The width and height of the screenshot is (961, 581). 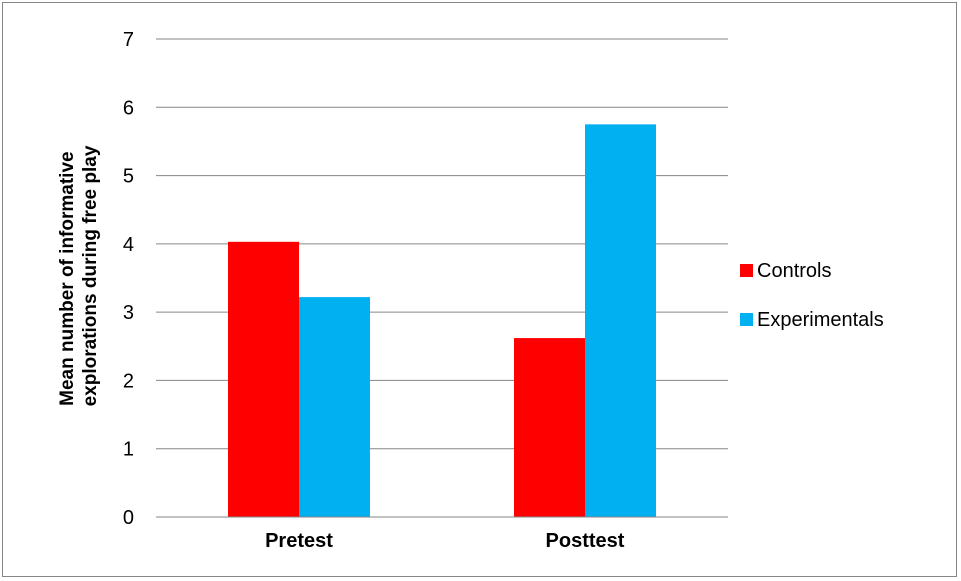 What do you see at coordinates (549, 427) in the screenshot?
I see `bar-controls-posttest` at bounding box center [549, 427].